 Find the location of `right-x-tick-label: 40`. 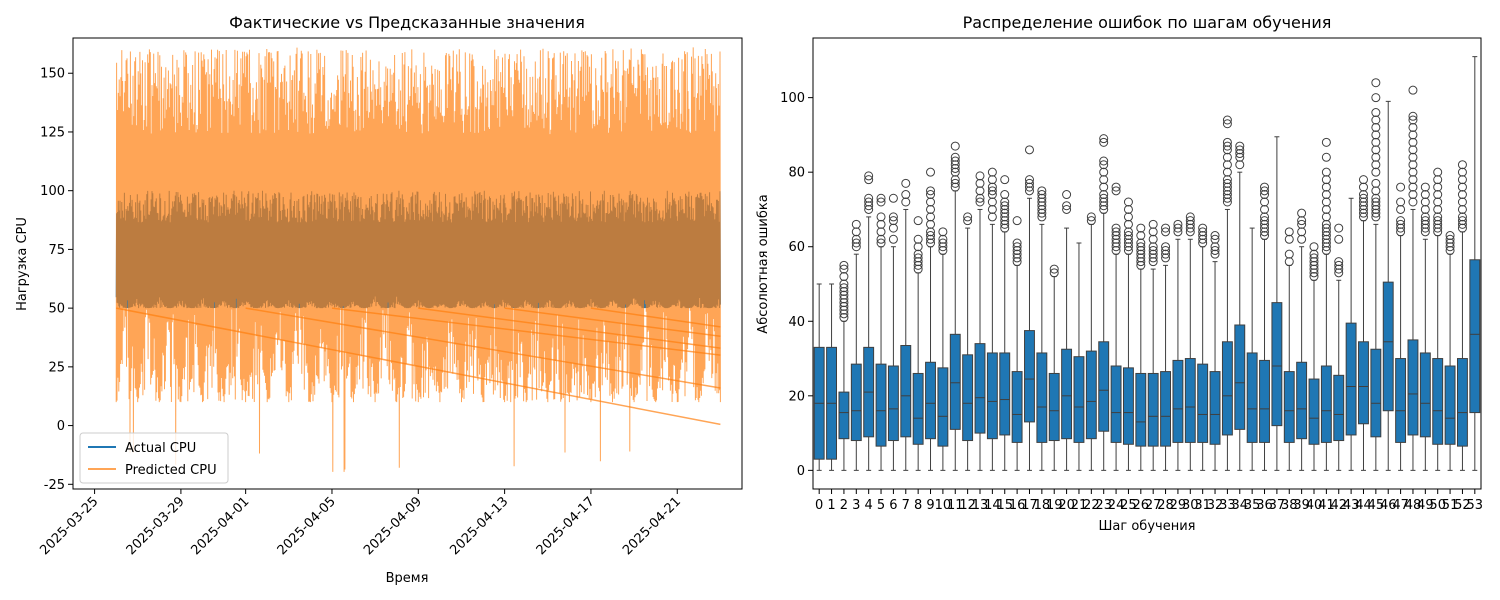

right-x-tick-label: 40 is located at coordinates (1314, 505).